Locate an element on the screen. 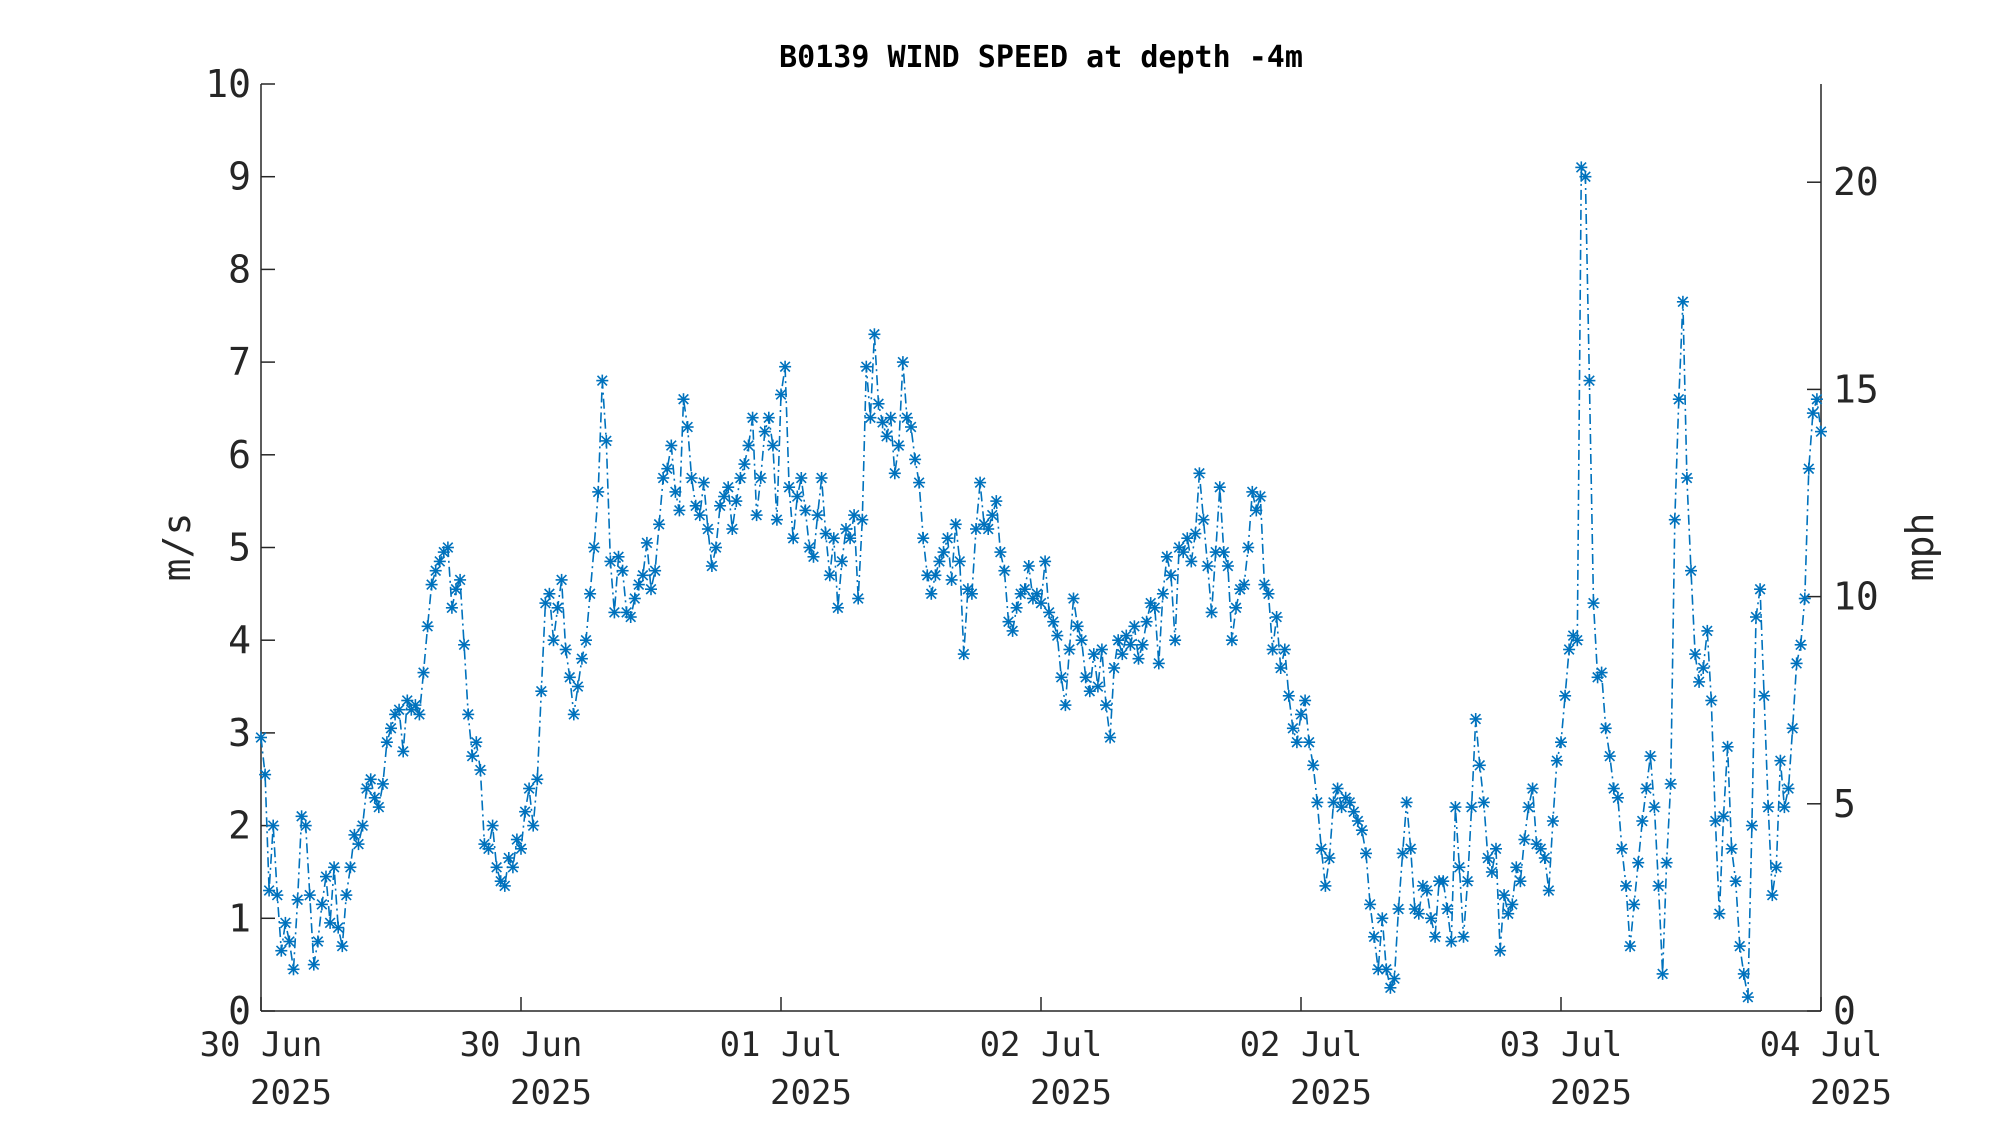 The width and height of the screenshot is (2000, 1130). right-y-tick-label: 5 is located at coordinates (1844, 804).